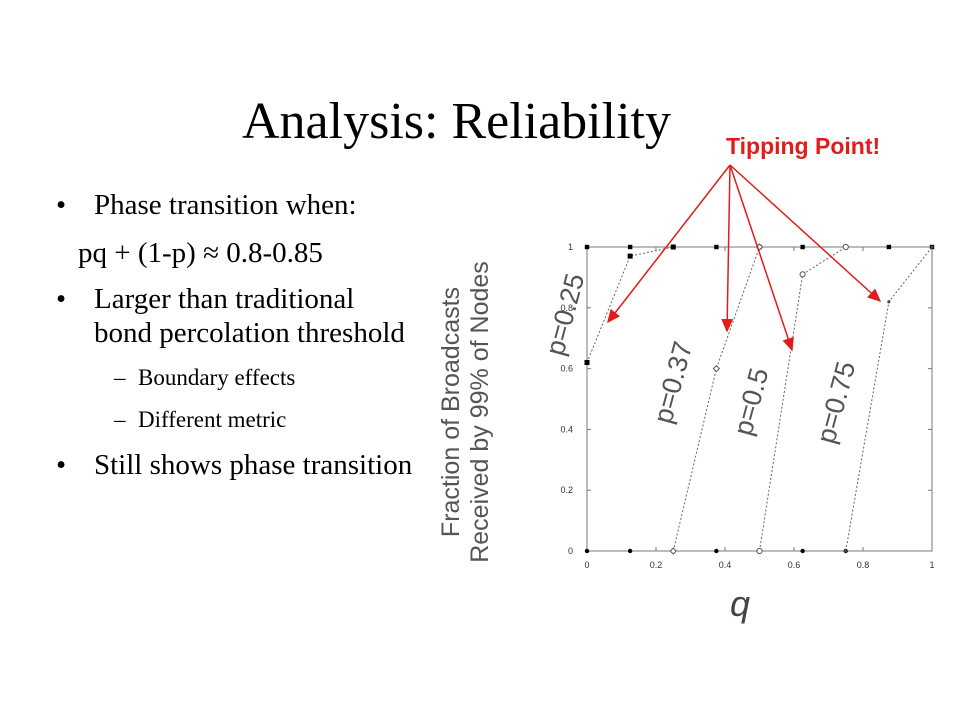 This screenshot has height=720, width=960. Describe the element at coordinates (212, 419) in the screenshot. I see `sub-bullet-text: Different metric` at that location.